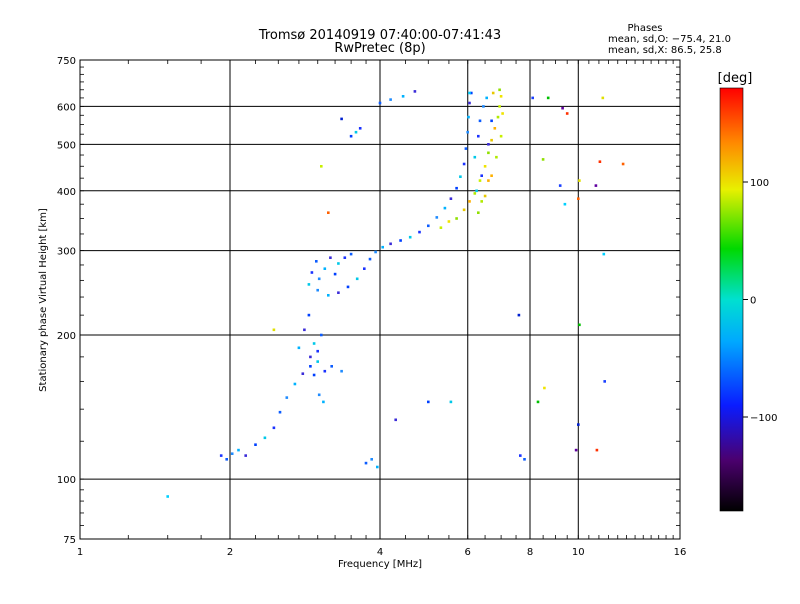 The height and width of the screenshot is (604, 800). What do you see at coordinates (66, 145) in the screenshot?
I see `y-tick-label: 500` at bounding box center [66, 145].